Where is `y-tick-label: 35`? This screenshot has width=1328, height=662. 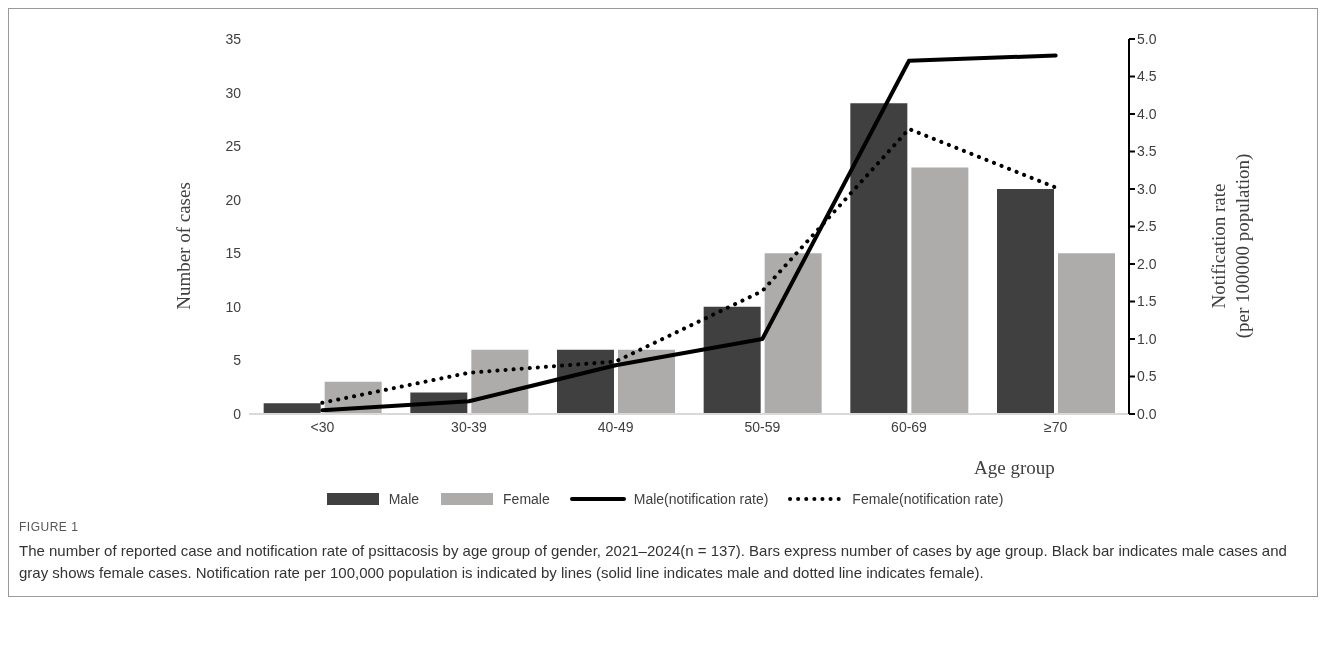 y-tick-label: 35 is located at coordinates (233, 38).